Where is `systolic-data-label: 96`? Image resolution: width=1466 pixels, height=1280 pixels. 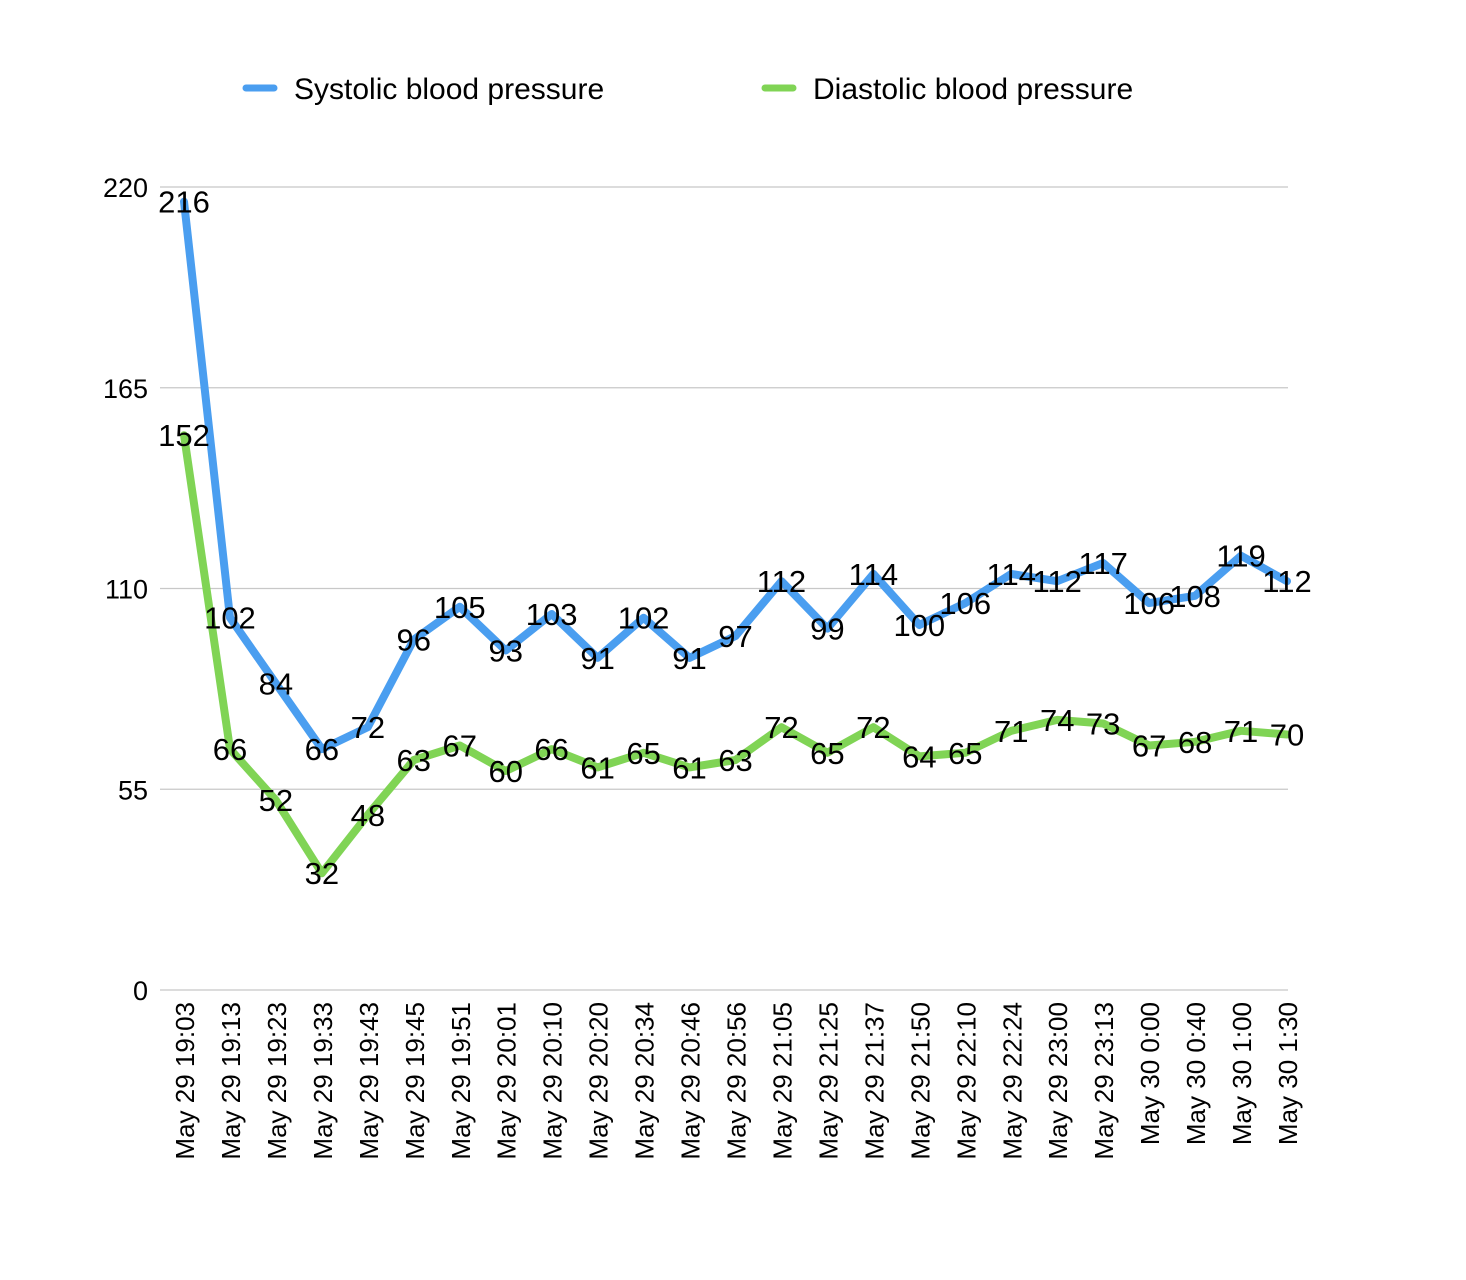 systolic-data-label: 96 is located at coordinates (414, 640).